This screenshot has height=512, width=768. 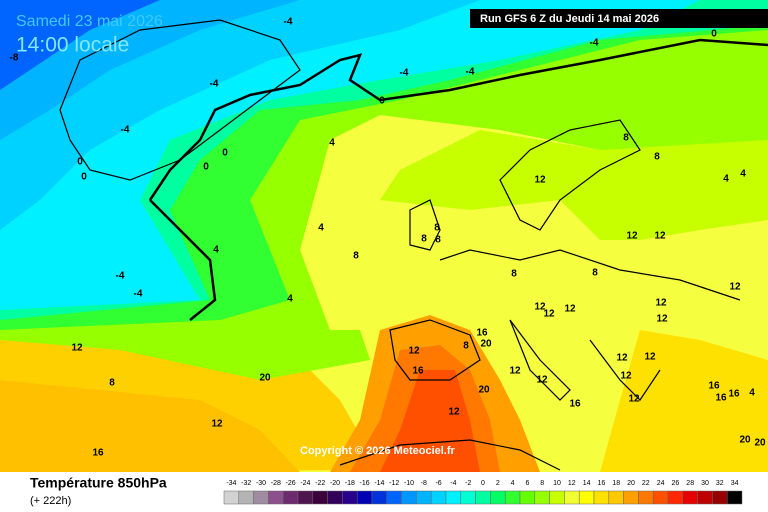 I want to click on forecast-date: Samedi 23 mai 2026, so click(x=89, y=21).